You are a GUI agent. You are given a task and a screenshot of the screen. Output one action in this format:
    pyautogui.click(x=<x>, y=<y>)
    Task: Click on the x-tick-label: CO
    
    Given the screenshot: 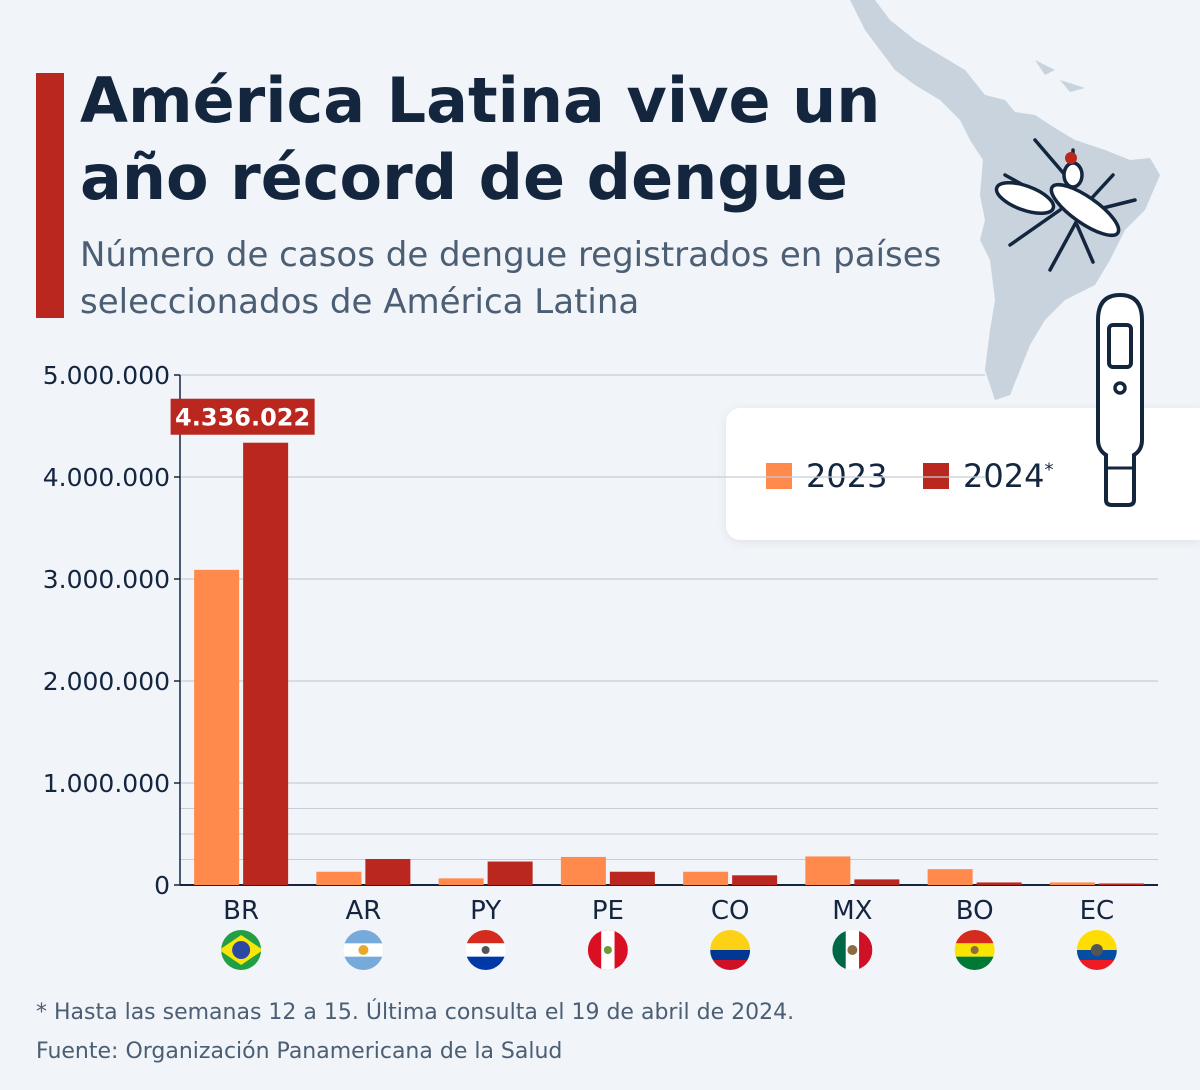 What is the action you would take?
    pyautogui.click(x=730, y=911)
    